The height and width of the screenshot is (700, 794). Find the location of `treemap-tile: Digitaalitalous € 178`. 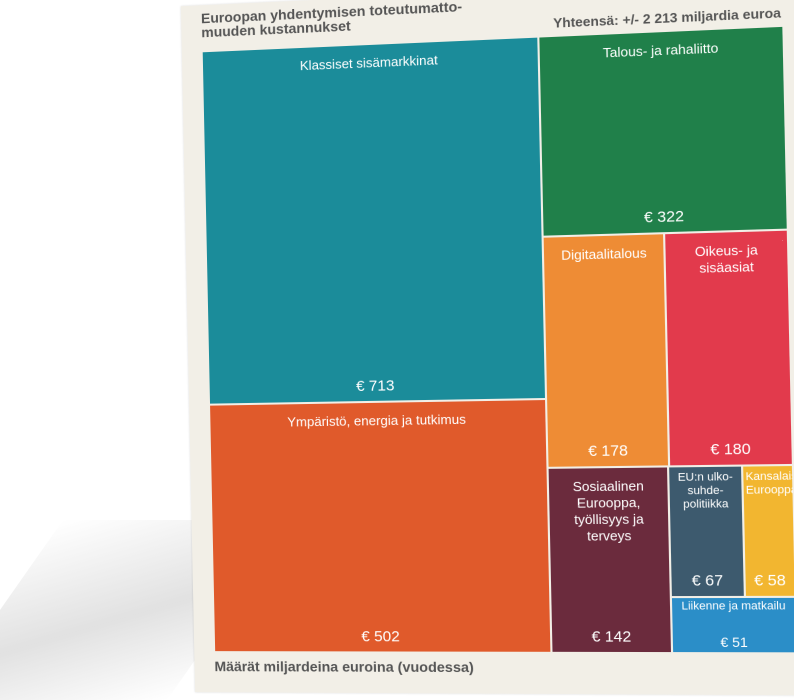

treemap-tile: Digitaalitalous € 178 is located at coordinates (606, 350).